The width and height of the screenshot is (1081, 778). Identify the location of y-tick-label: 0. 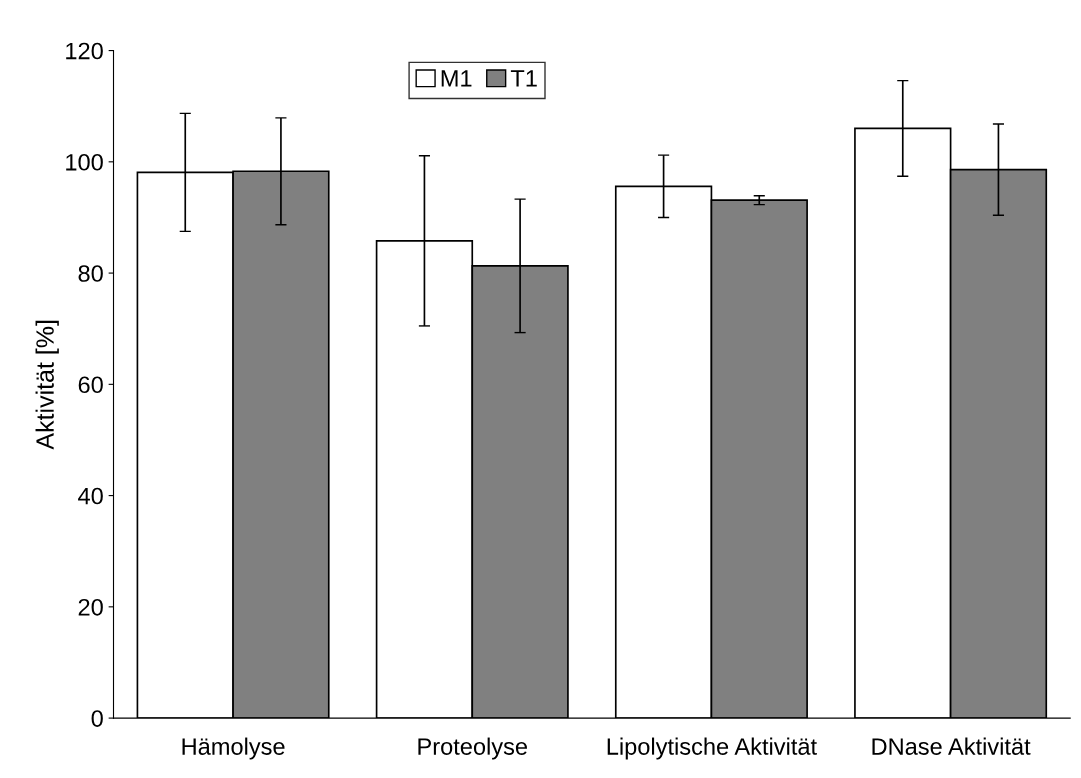
(97, 718).